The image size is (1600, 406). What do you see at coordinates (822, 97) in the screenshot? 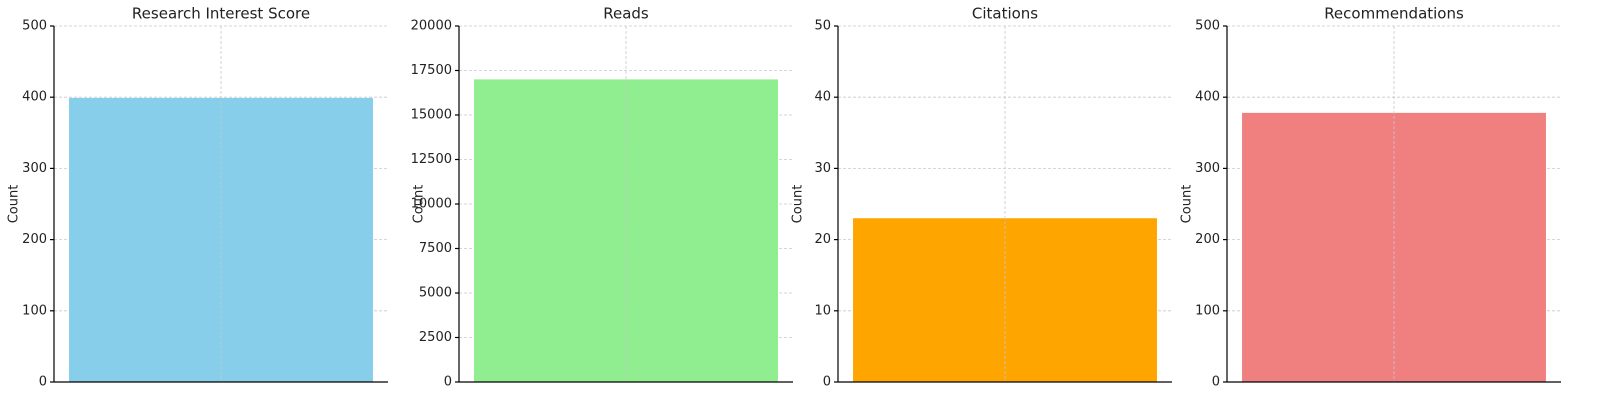
I see `y-tick-label: 40` at bounding box center [822, 97].